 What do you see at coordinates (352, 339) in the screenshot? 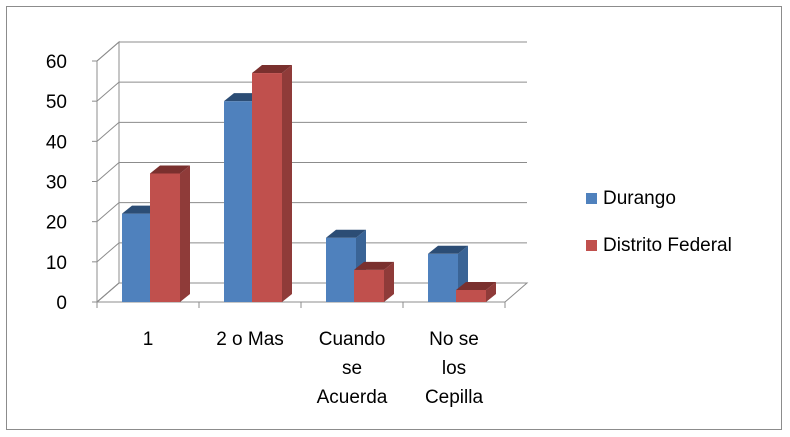
I see `x-tick-label: Cuando` at bounding box center [352, 339].